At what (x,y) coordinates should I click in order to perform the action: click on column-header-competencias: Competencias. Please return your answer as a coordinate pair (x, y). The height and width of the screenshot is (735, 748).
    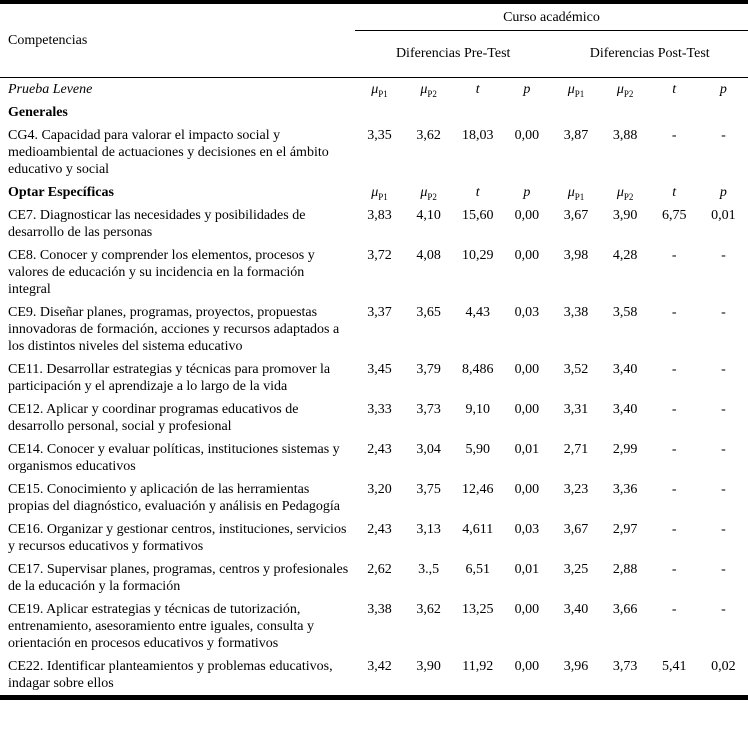
    Looking at the image, I should click on (177, 40).